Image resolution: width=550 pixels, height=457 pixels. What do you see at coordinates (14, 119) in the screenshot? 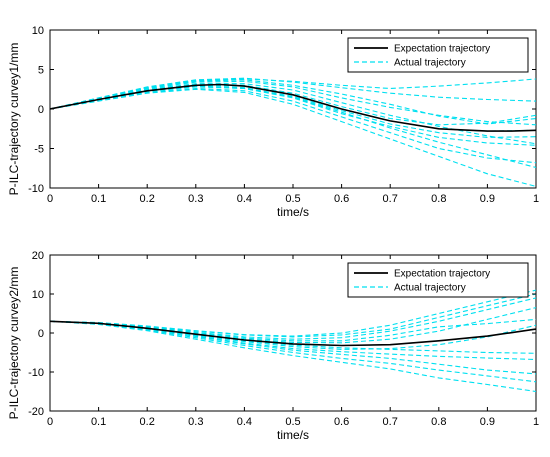
I see `y-axis-label: P-ILC-trajectory curvey1/mm` at bounding box center [14, 119].